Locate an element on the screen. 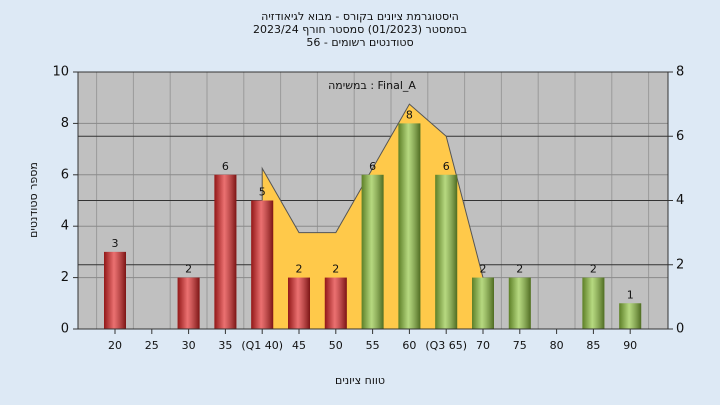 This screenshot has width=720, height=405. x-tick-label: 70 is located at coordinates (483, 345).